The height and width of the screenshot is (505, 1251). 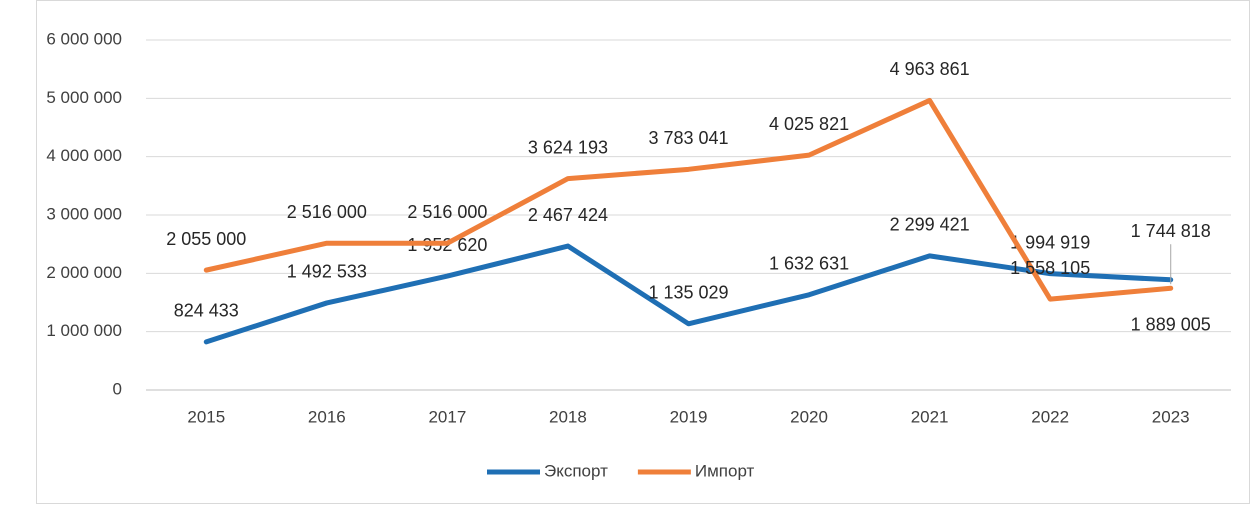 I want to click on x-tick-label: 2023, so click(x=1171, y=416).